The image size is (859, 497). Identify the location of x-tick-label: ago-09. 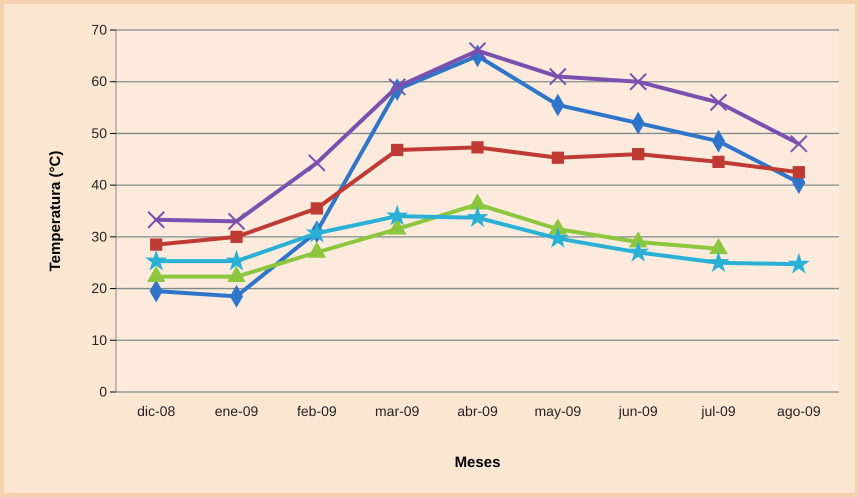
(799, 410).